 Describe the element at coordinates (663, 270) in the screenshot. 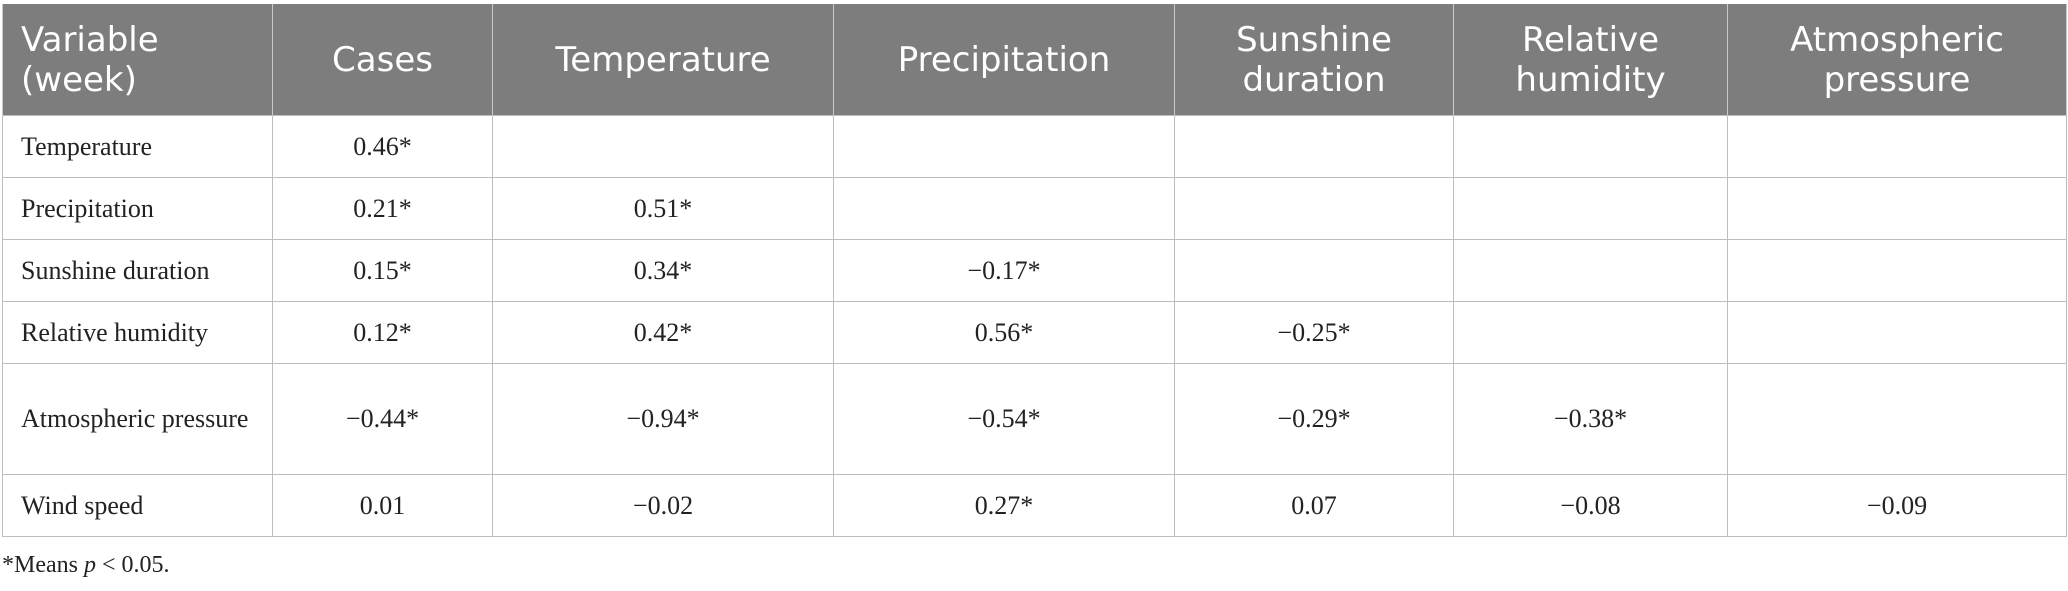

I see `table-cell: 0.34*` at that location.